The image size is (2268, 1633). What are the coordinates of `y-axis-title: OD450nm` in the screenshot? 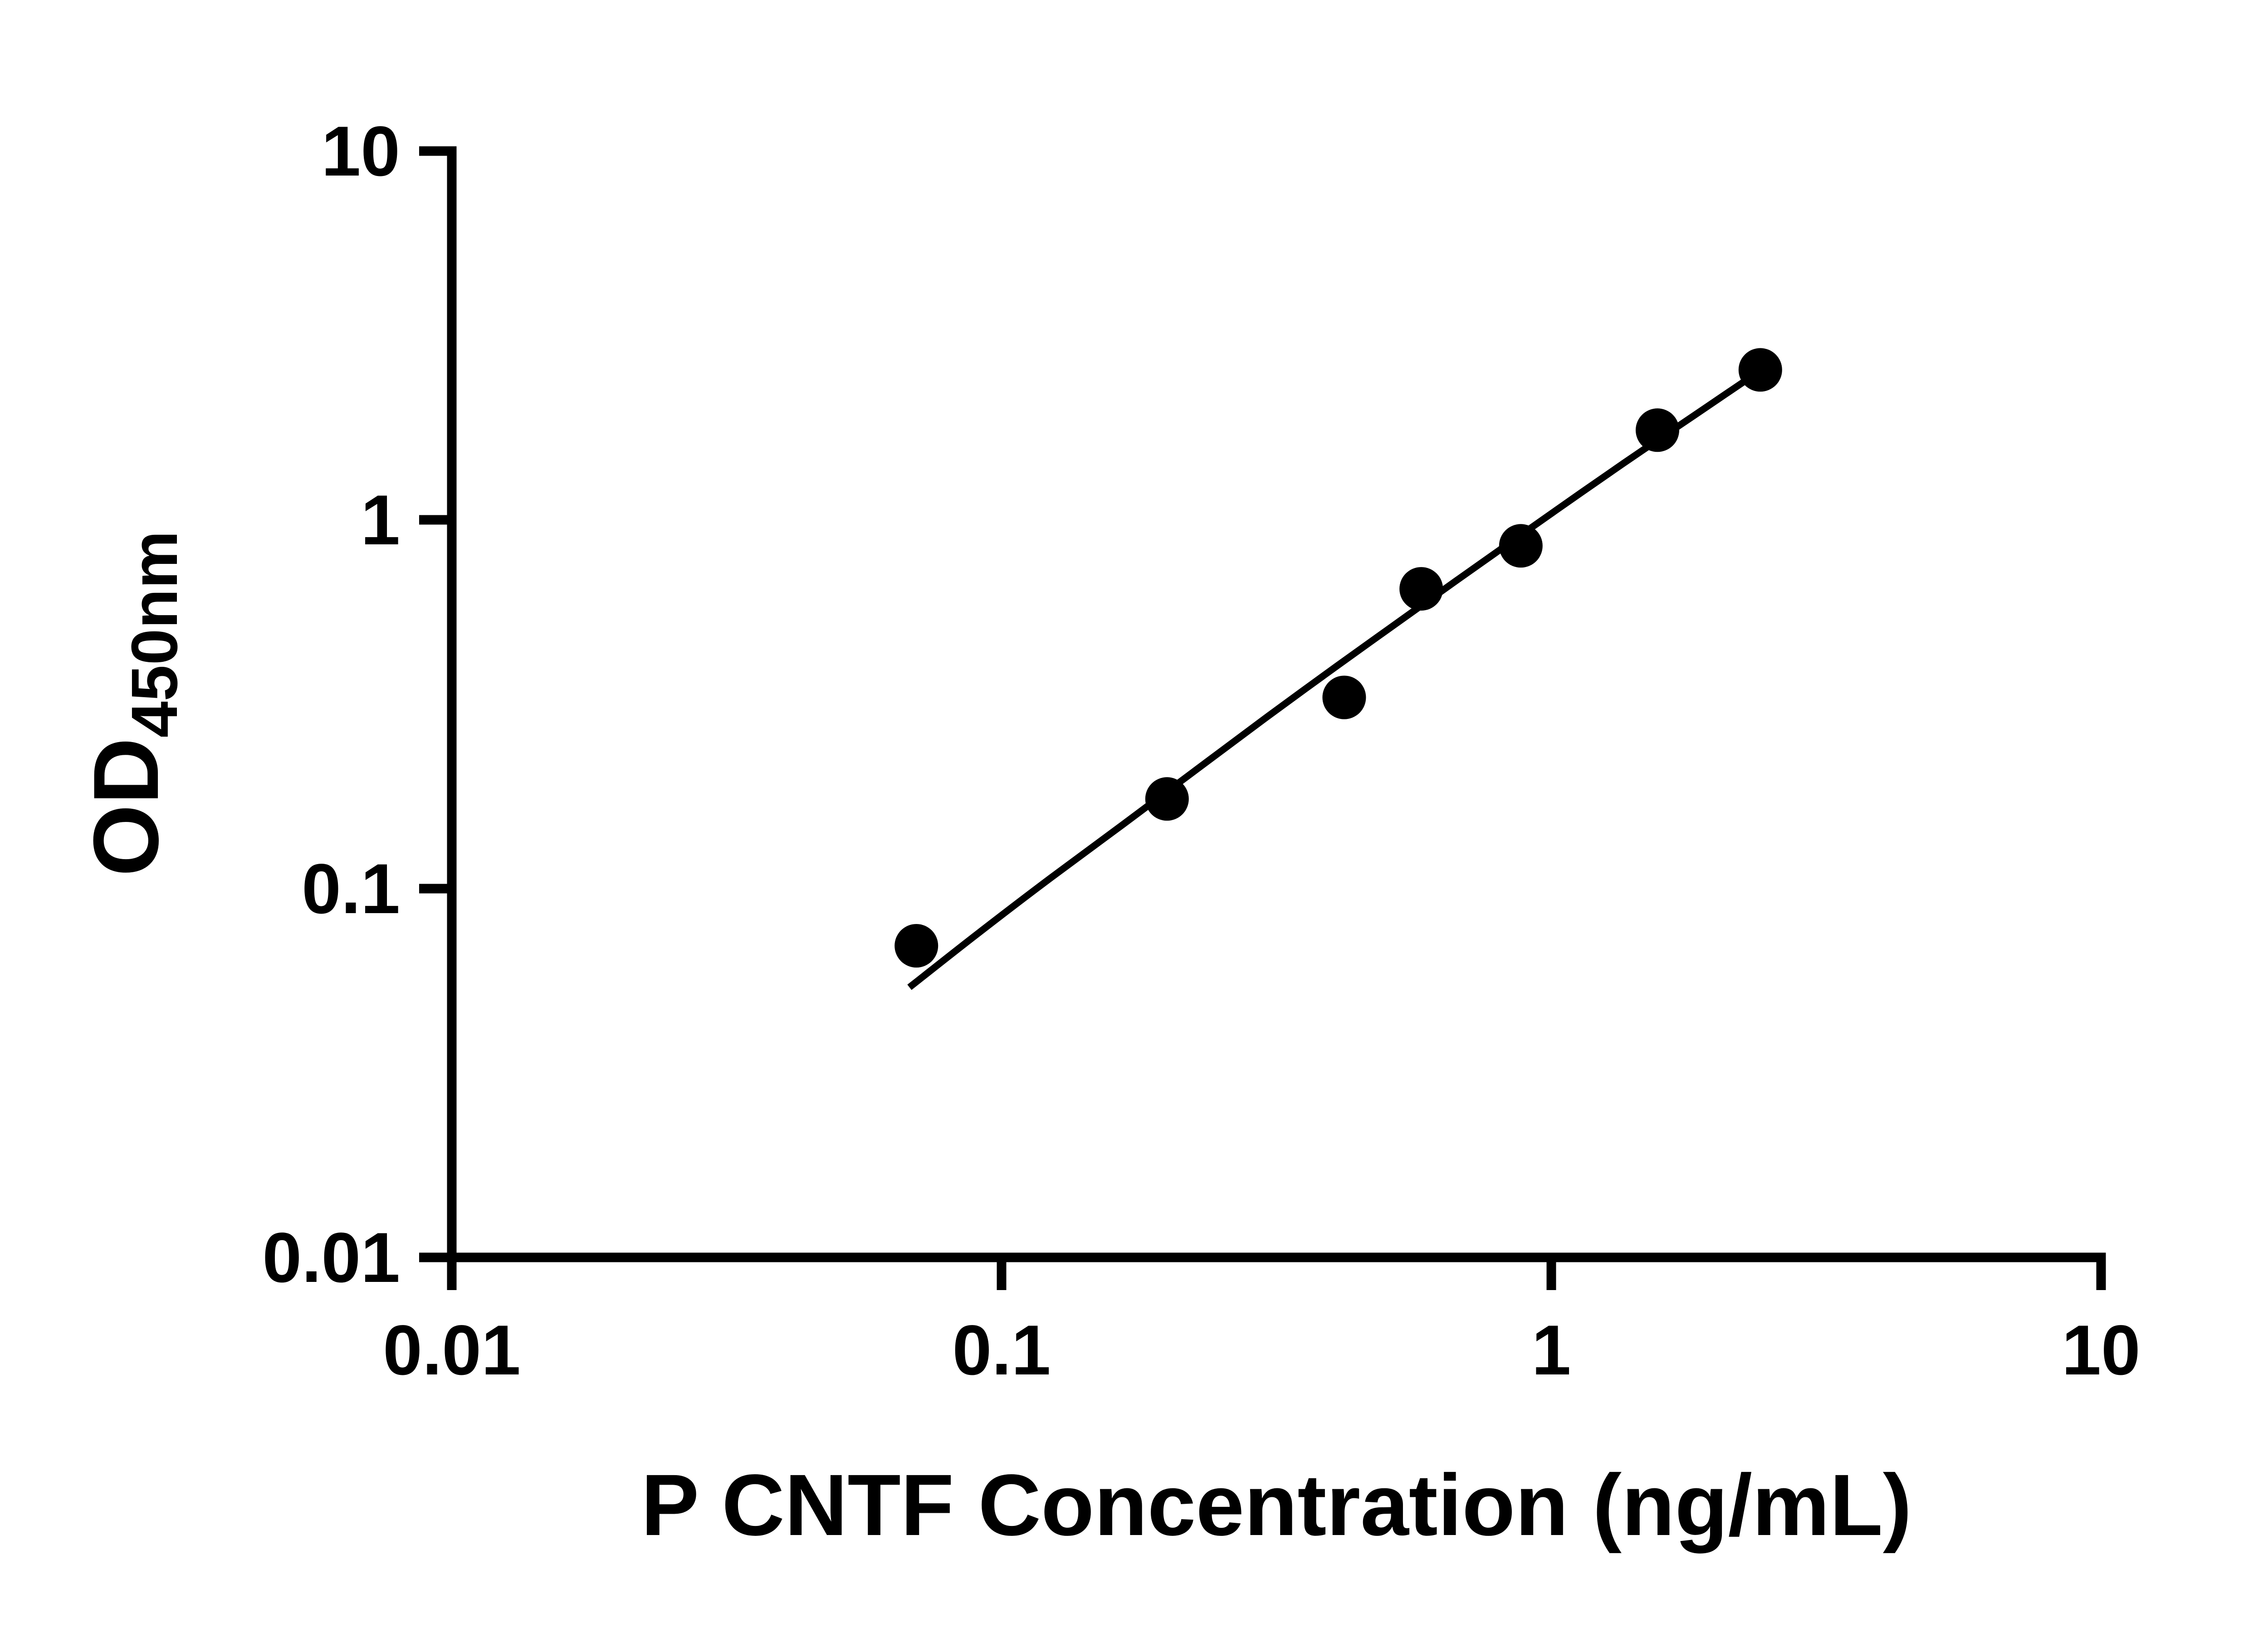 It's located at (133, 703).